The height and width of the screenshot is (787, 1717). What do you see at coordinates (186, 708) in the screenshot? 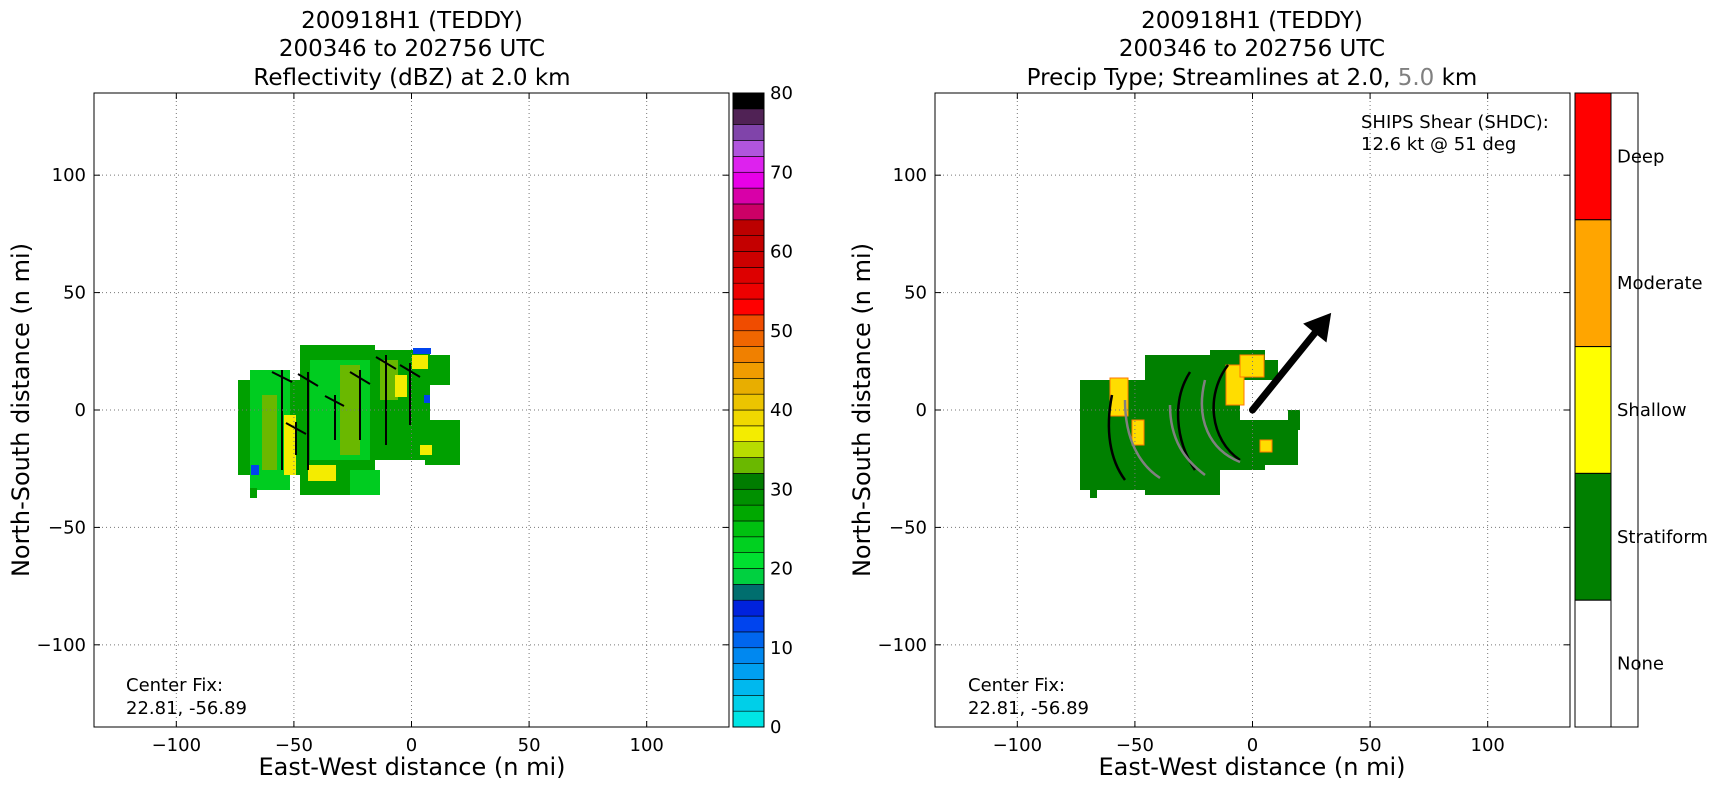
I see `left-center-fix-value: 22.81, -56.89` at bounding box center [186, 708].